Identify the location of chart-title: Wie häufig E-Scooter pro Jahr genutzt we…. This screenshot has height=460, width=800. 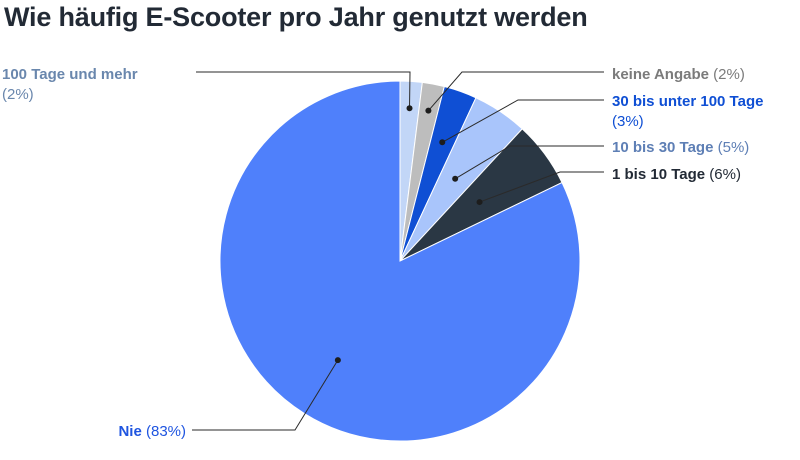
(296, 17).